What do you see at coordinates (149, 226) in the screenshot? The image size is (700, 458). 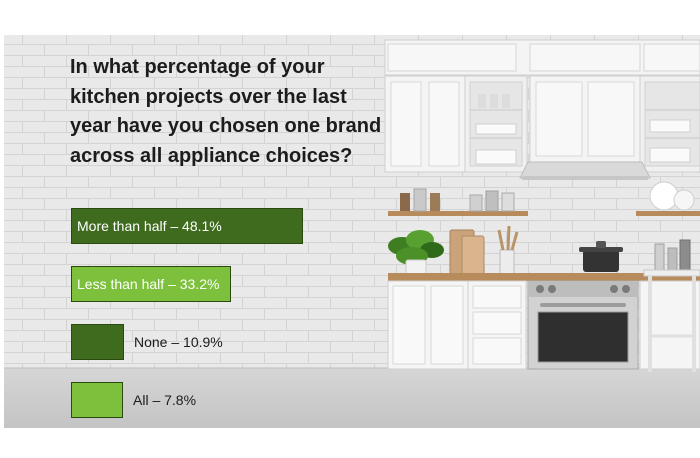 I see `bar-label: More than half – 48.1%` at bounding box center [149, 226].